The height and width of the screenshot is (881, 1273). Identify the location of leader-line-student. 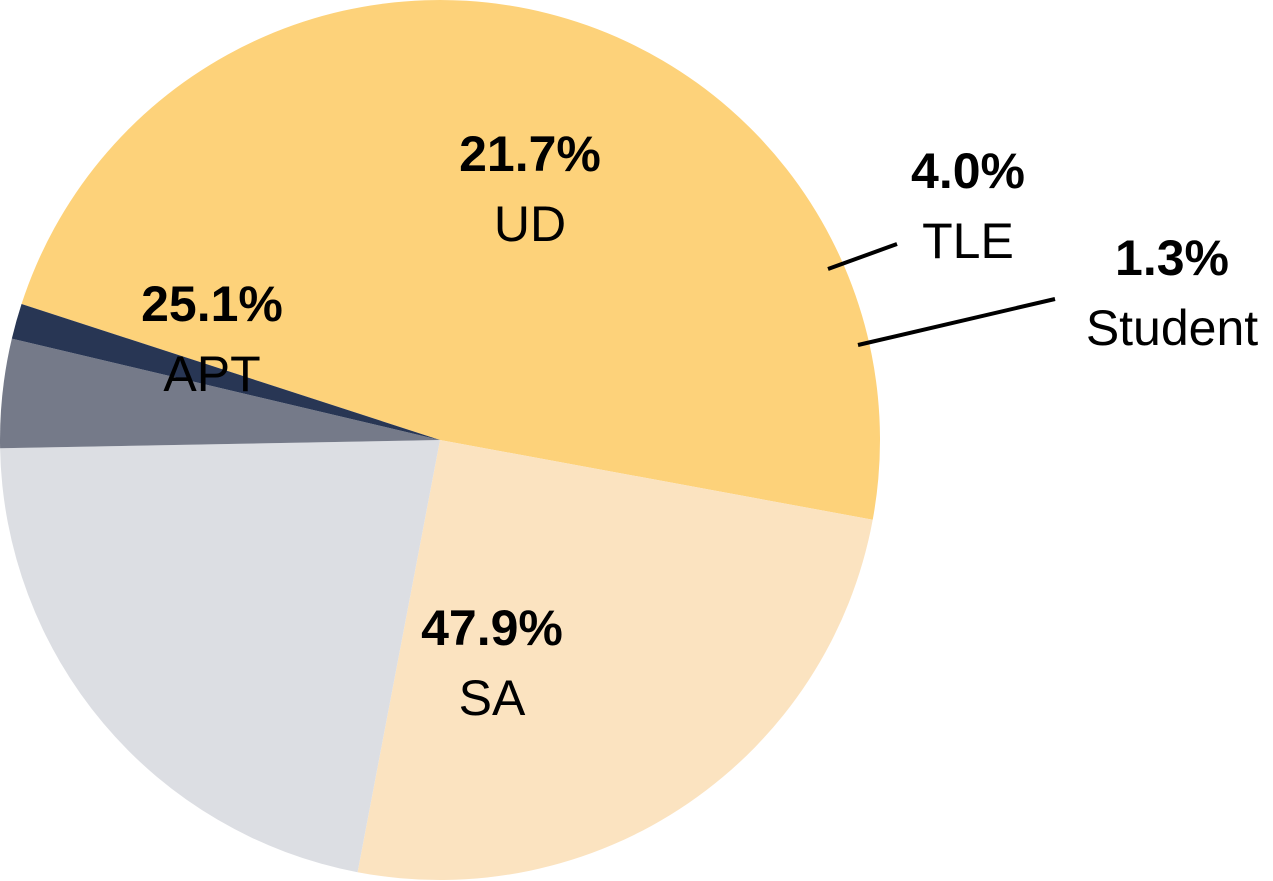
(956, 322).